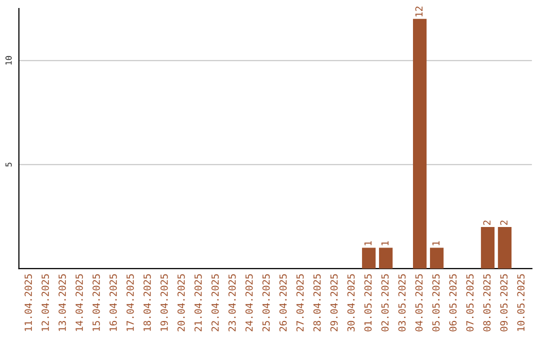 Image resolution: width=540 pixels, height=340 pixels. What do you see at coordinates (96, 302) in the screenshot?
I see `x-tick-label: 15.04.2025` at bounding box center [96, 302].